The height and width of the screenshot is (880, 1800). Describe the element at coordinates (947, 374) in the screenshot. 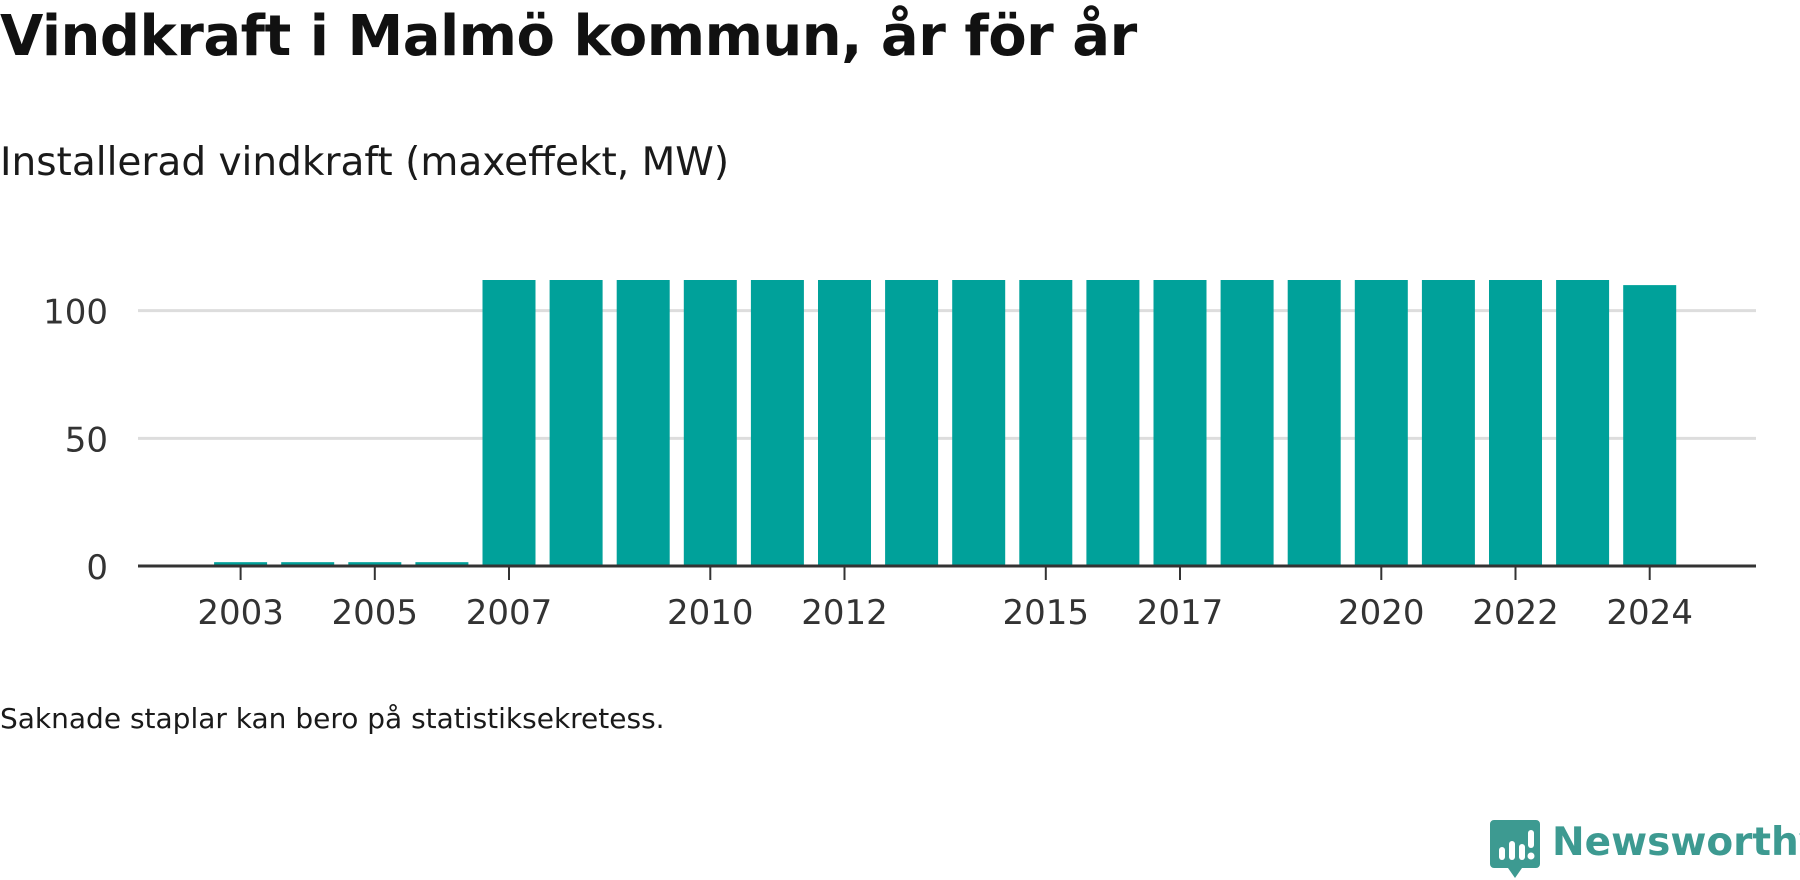

I see `grid-lines` at that location.